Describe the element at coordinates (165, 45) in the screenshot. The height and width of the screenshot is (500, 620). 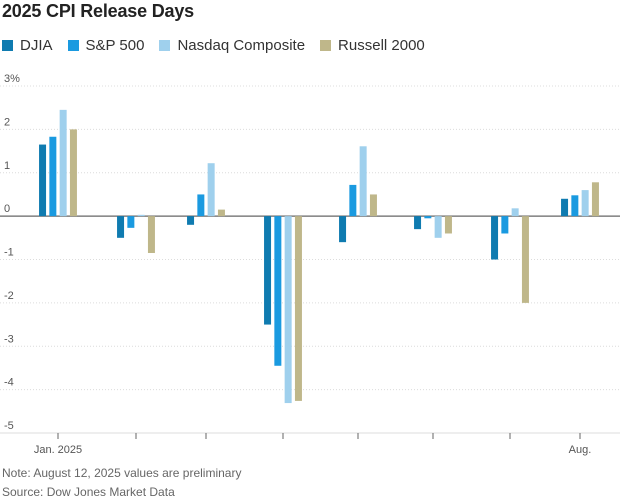
I see `legend-swatch-nasdaq` at that location.